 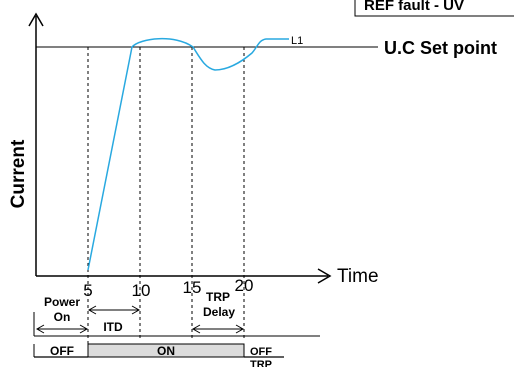 What do you see at coordinates (414, 7) in the screenshot?
I see `corner-label: REF fault - UV` at bounding box center [414, 7].